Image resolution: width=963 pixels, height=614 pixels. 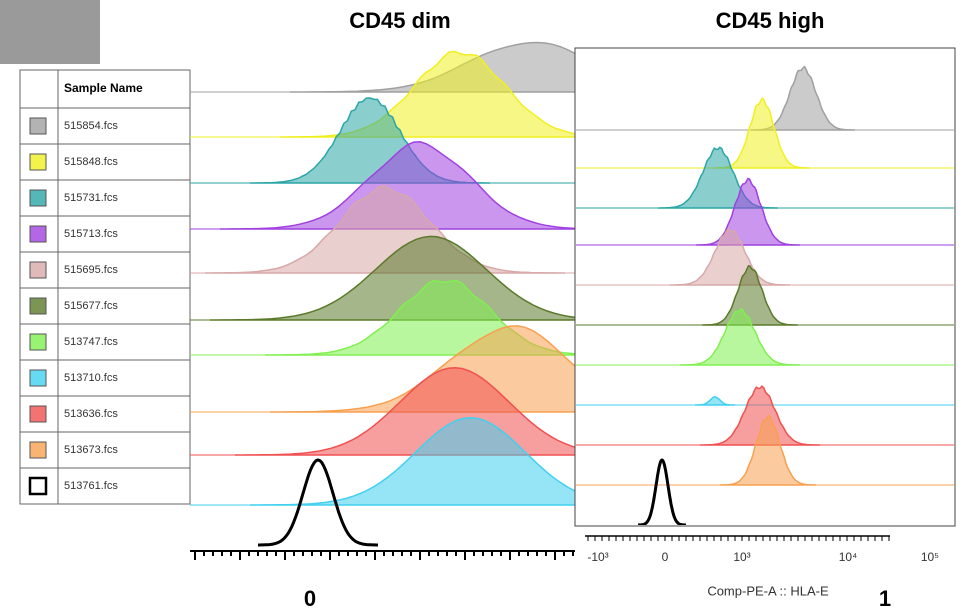 I want to click on legend-label: 515854.fcs, so click(x=91, y=126).